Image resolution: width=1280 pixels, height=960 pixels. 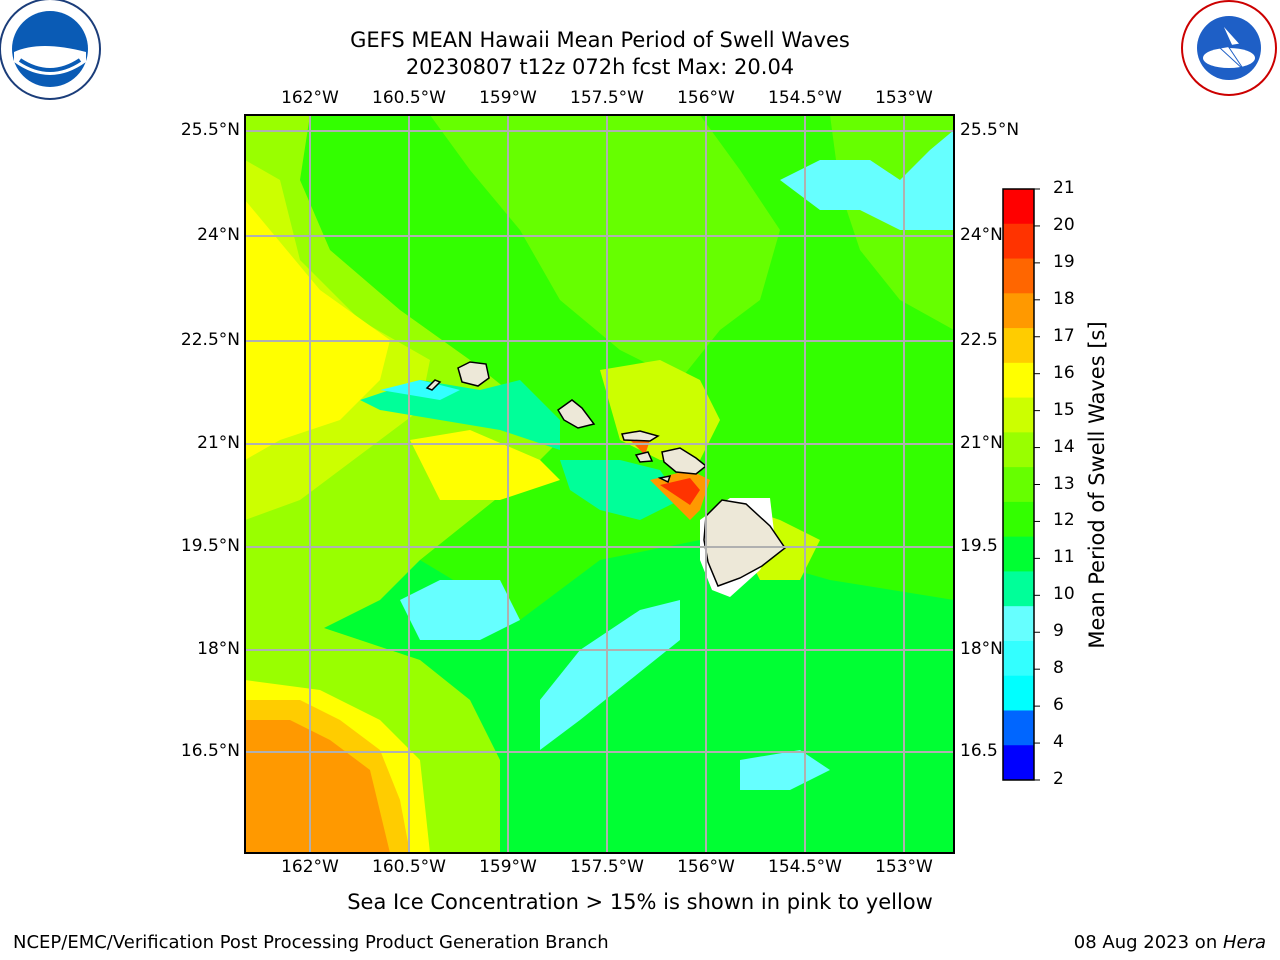 I want to click on colorbar-tick-label: 17, so click(x=1064, y=336).